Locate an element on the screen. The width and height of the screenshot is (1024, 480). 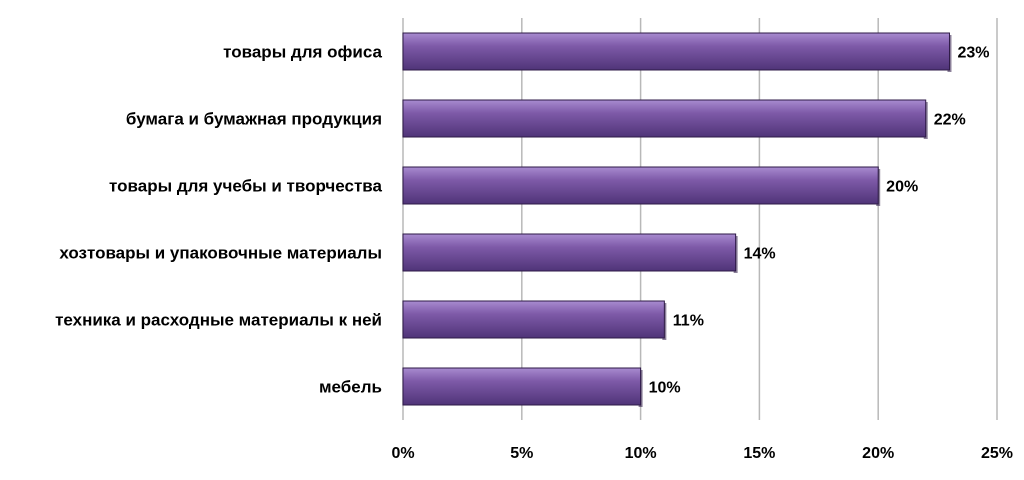
x-tick-label: 25% is located at coordinates (997, 453).